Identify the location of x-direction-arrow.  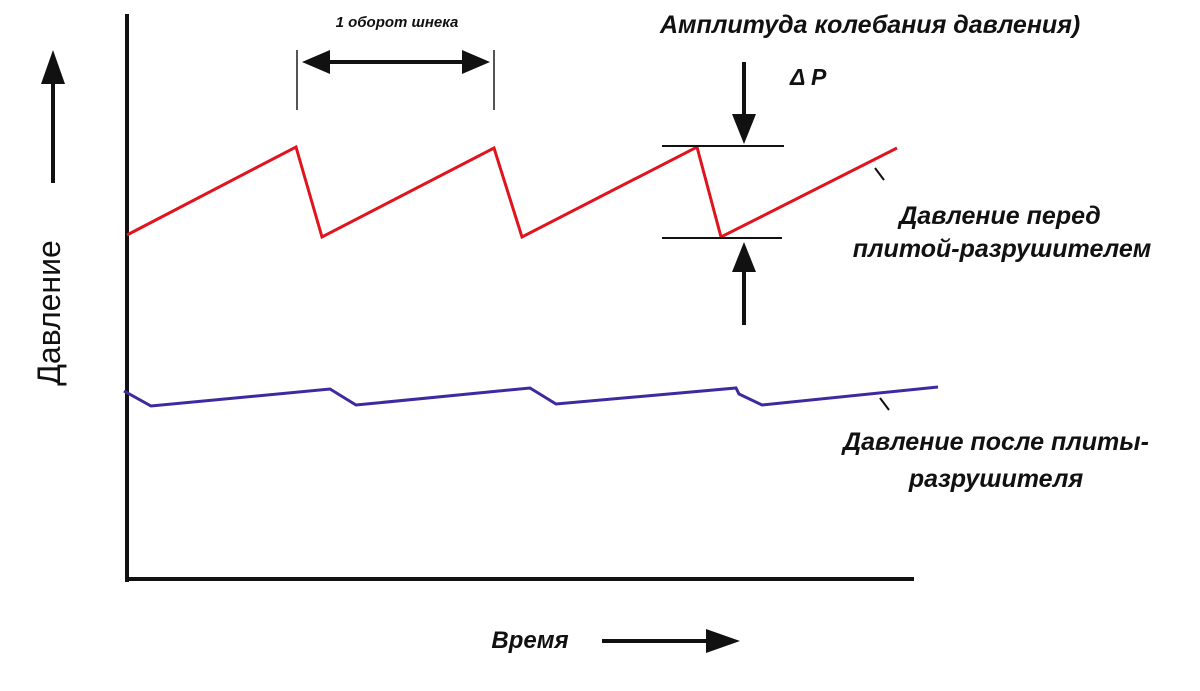
(671, 641).